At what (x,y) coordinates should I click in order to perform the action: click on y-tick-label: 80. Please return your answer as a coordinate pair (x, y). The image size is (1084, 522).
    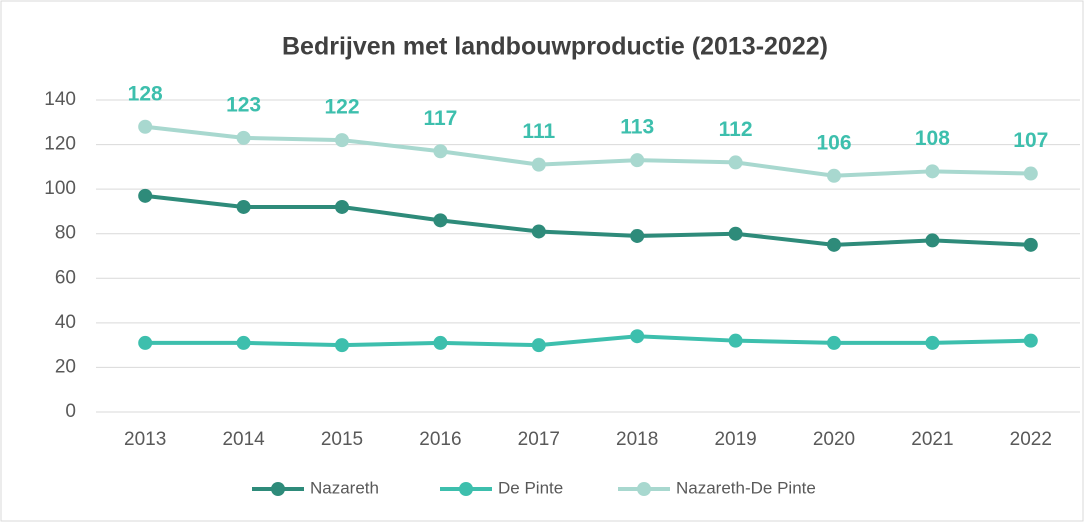
    Looking at the image, I should click on (65, 233).